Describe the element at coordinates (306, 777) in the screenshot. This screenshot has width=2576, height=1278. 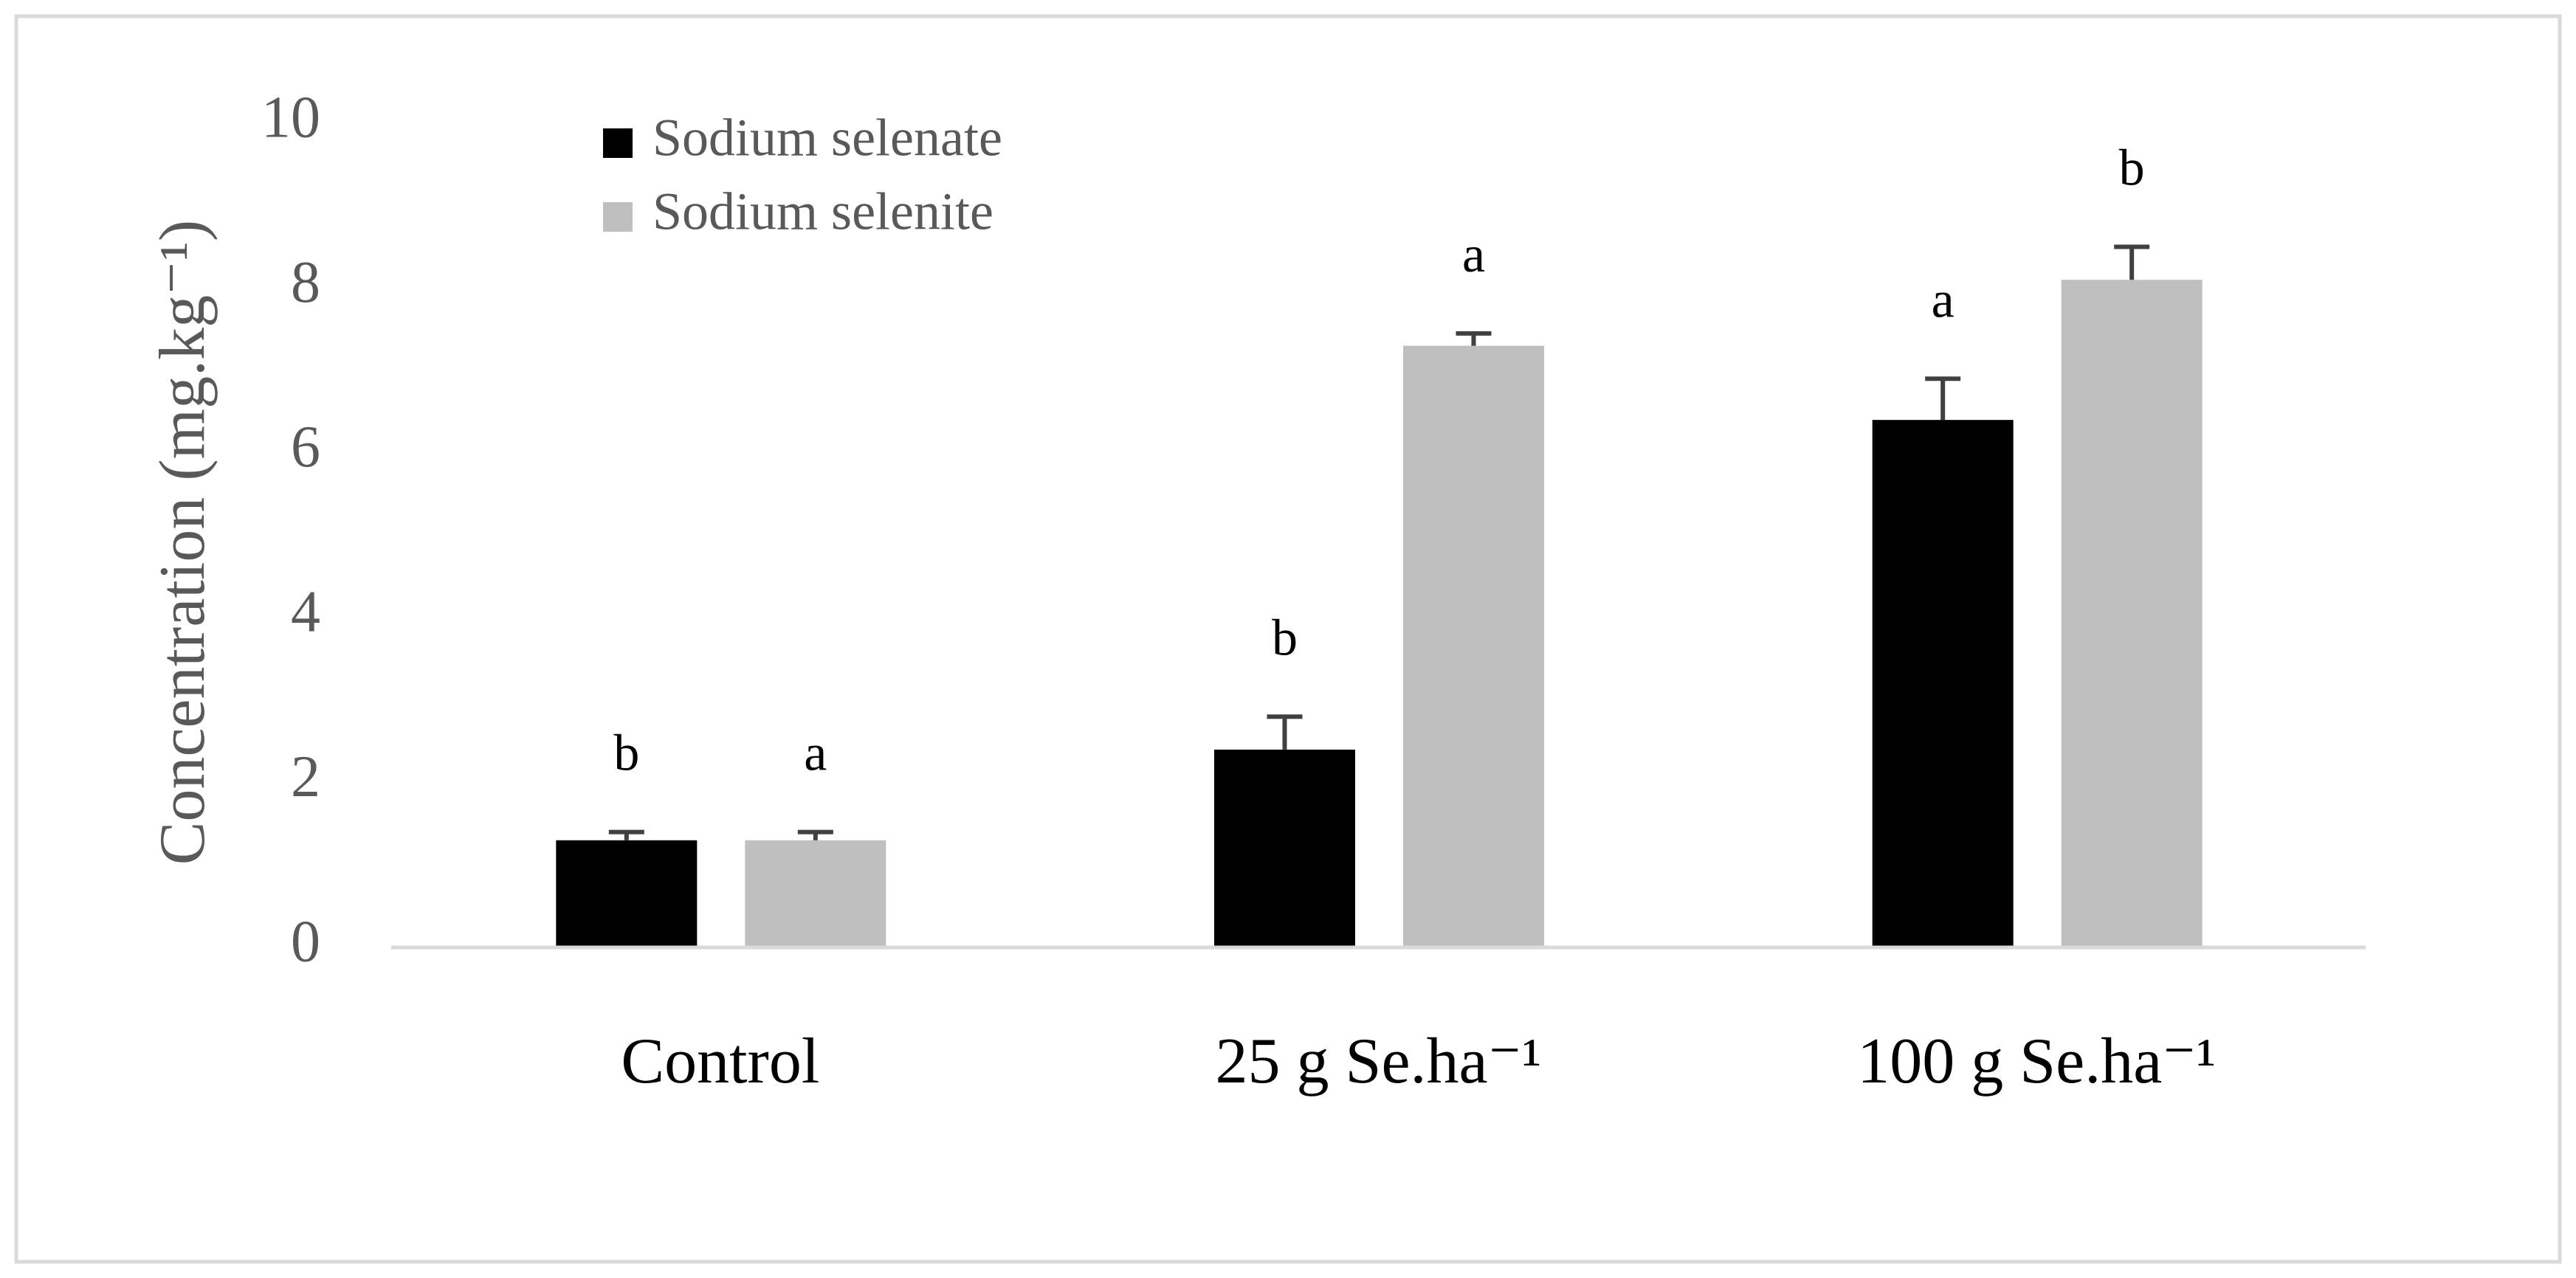
I see `y-tick-label: 2` at that location.